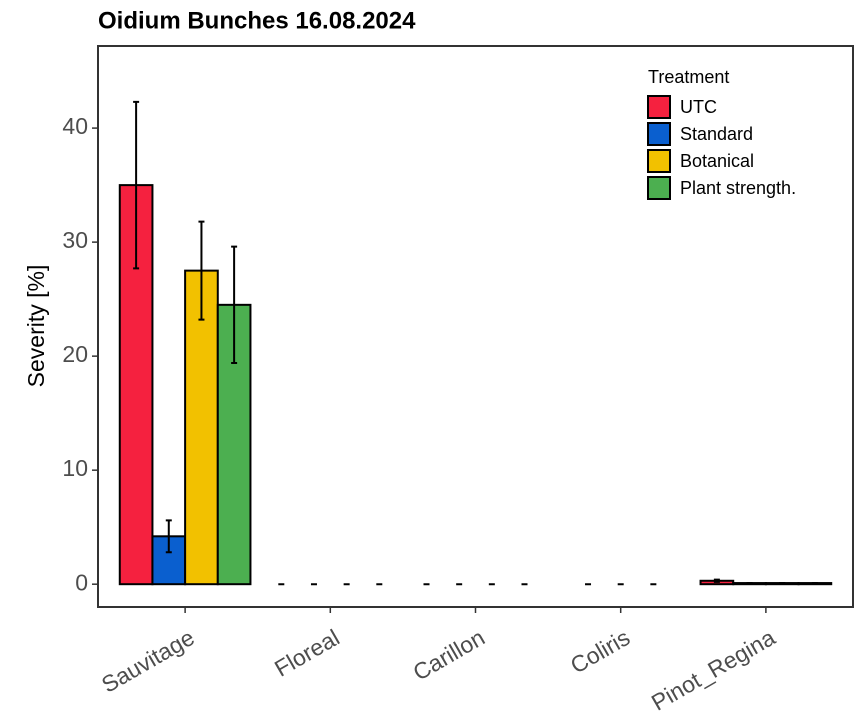 This screenshot has width=858, height=723. Describe the element at coordinates (600, 651) in the screenshot. I see `x-tick-label: Coliris` at that location.